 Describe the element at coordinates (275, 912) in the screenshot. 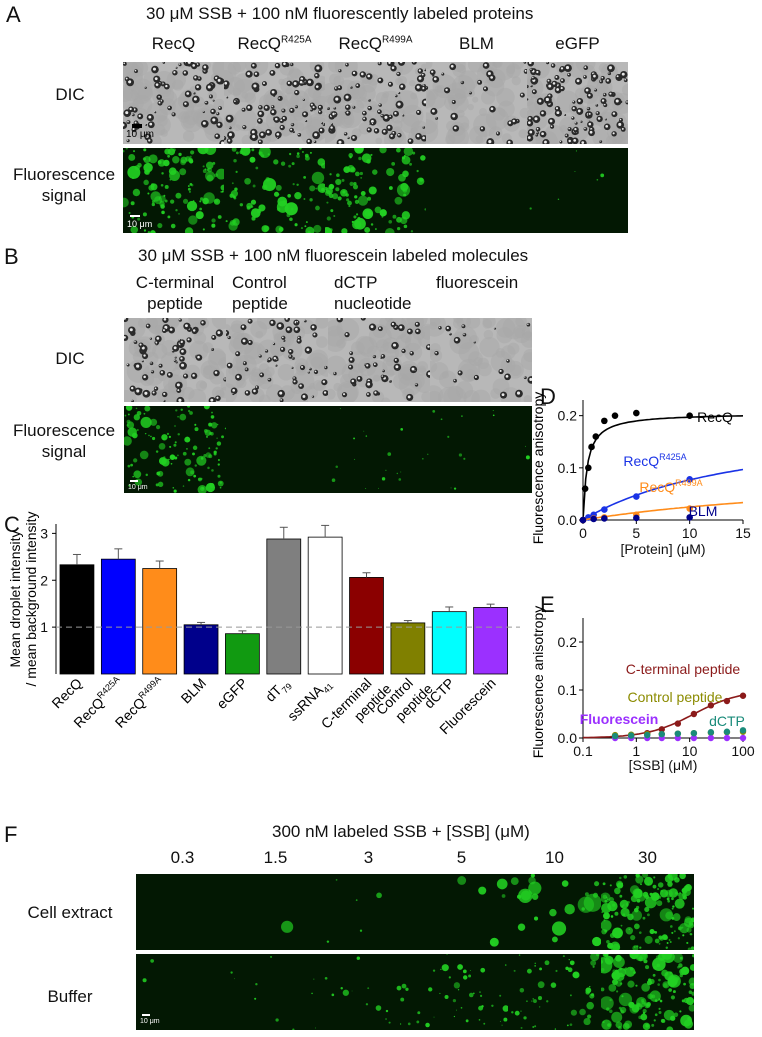

I see `panel-f-extract-tile-1-image` at that location.